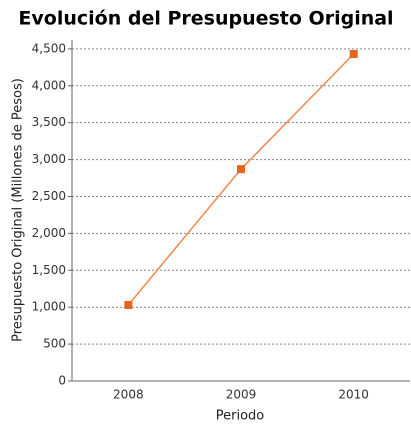 This screenshot has width=411, height=426. I want to click on y-tick-label: 3,500, so click(49, 122).